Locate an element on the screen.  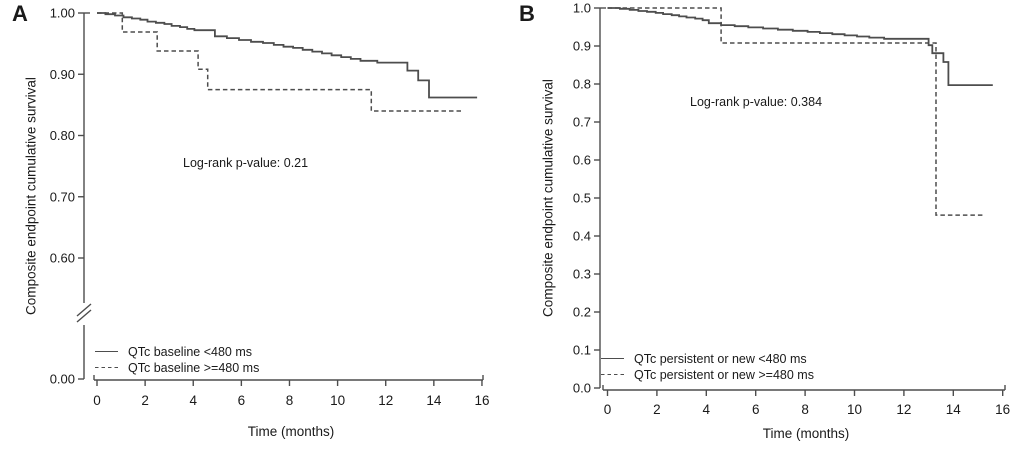
y-tick-label: 0.6 is located at coordinates (582, 160).